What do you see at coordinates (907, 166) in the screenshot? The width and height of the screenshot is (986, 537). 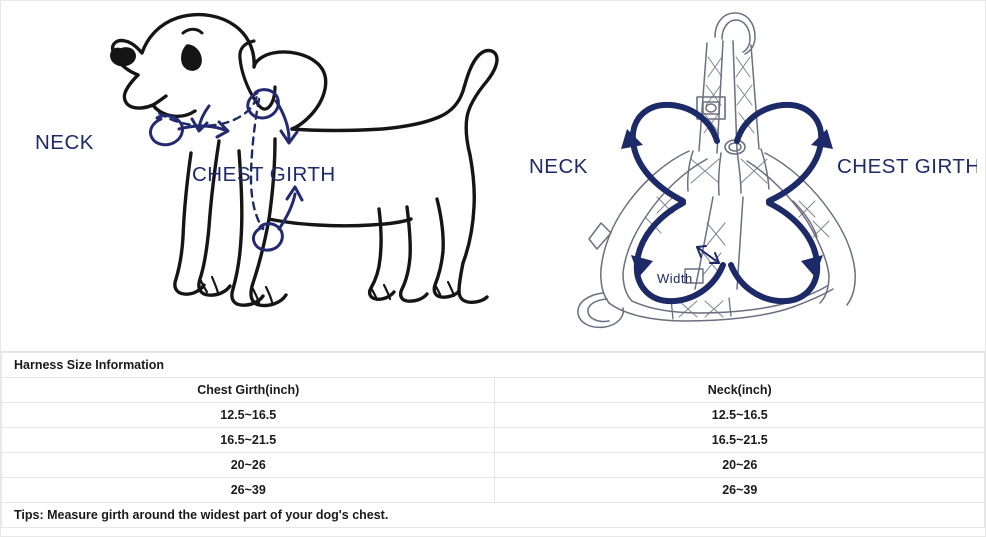 I see `harness-chest-girth-label: CHEST GIRTH` at bounding box center [907, 166].